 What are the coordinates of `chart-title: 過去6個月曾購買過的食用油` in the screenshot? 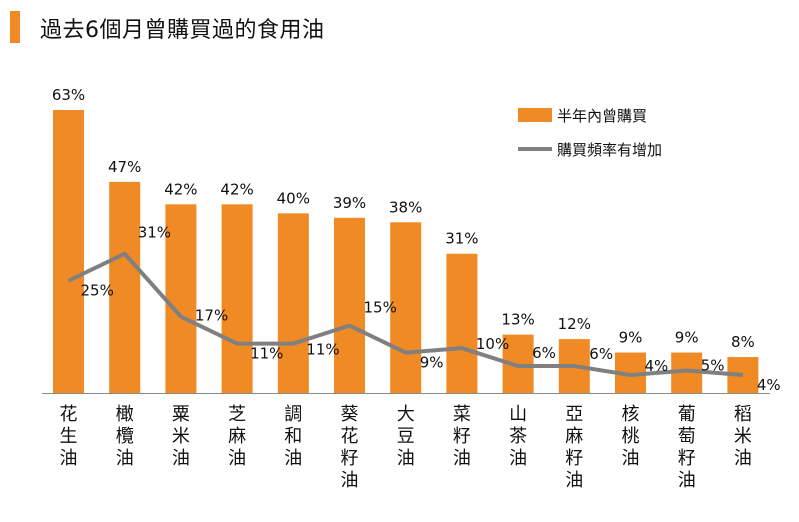 It's located at (182, 30).